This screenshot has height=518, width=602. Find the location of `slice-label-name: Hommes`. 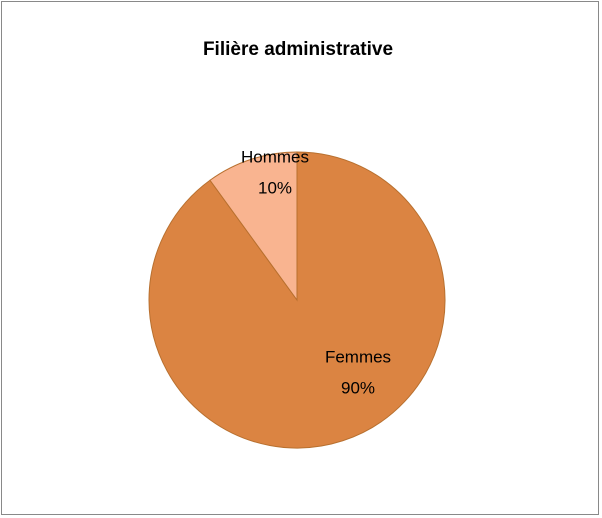

slice-label-name: Hommes is located at coordinates (275, 156).